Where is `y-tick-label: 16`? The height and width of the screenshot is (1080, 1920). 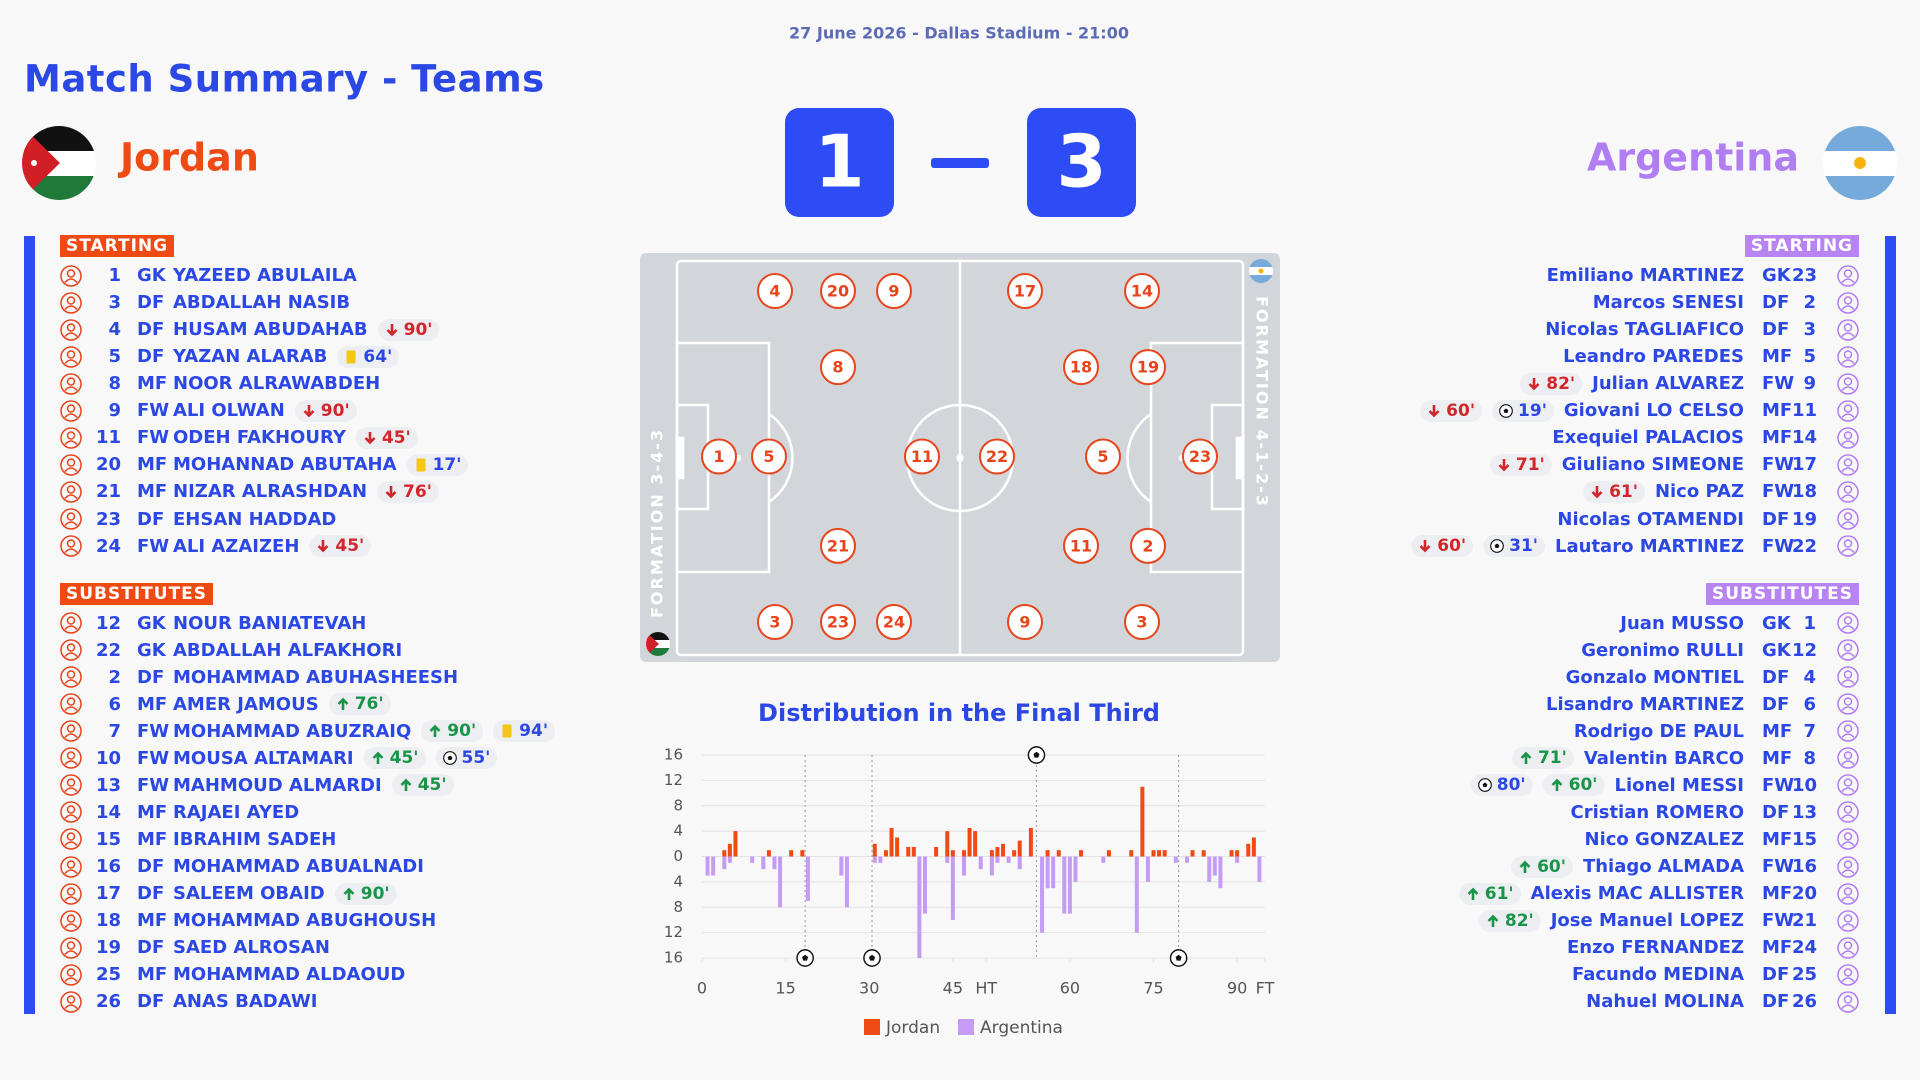
y-tick-label: 16 is located at coordinates (673, 755).